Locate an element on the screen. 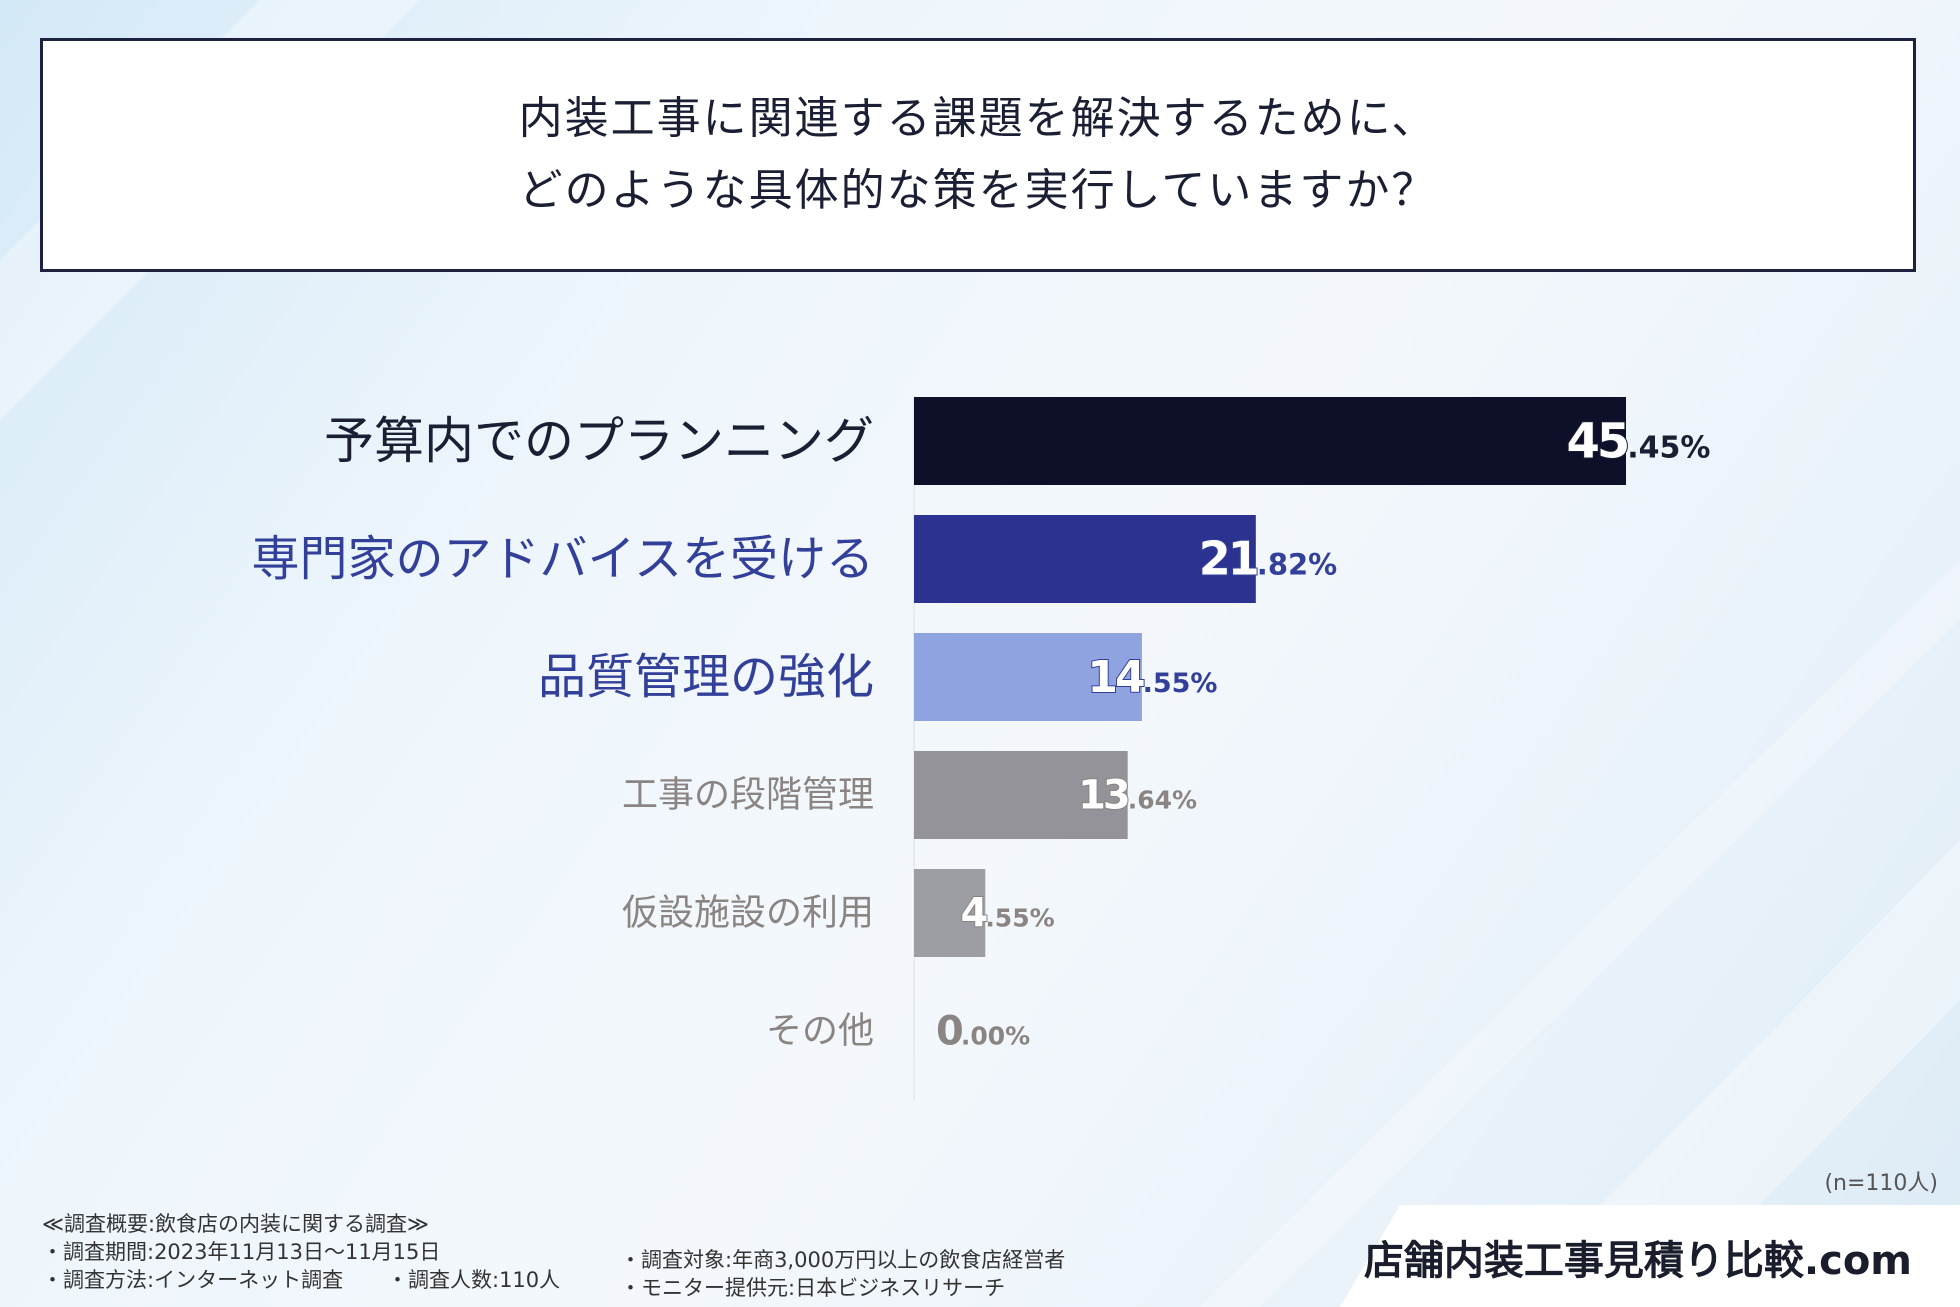 Image resolution: width=1960 pixels, height=1307 pixels. value-label-1: 21.82% is located at coordinates (1268, 559).